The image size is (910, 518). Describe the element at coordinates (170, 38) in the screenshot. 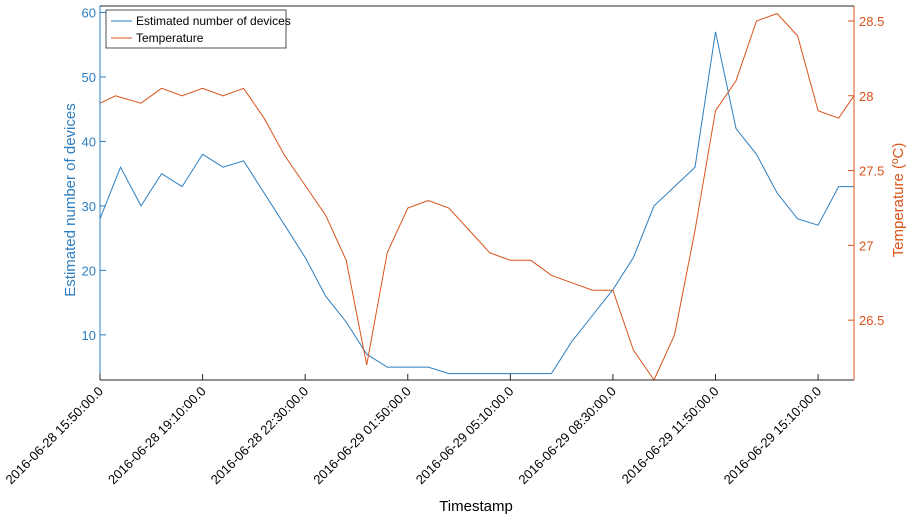

I see `legend-label-temperature: Temperature` at that location.